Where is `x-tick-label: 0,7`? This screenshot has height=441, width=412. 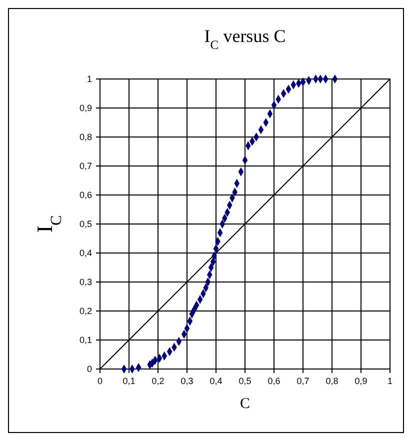 x-tick-label: 0,7 is located at coordinates (303, 381).